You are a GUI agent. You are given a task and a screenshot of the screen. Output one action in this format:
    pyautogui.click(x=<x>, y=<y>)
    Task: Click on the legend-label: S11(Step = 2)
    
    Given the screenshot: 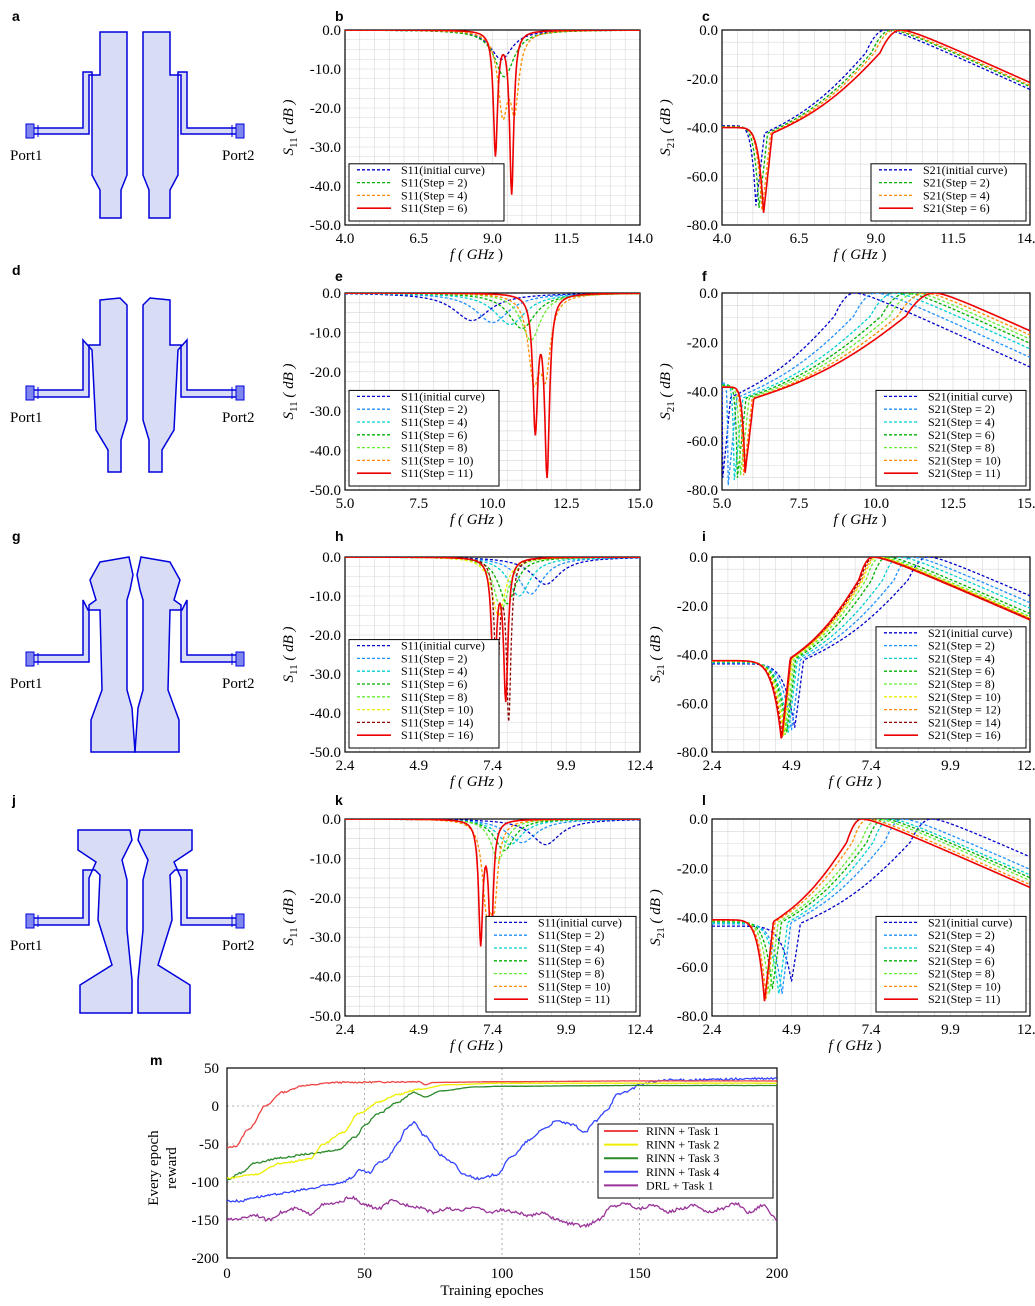 What is the action you would take?
    pyautogui.click(x=571, y=935)
    